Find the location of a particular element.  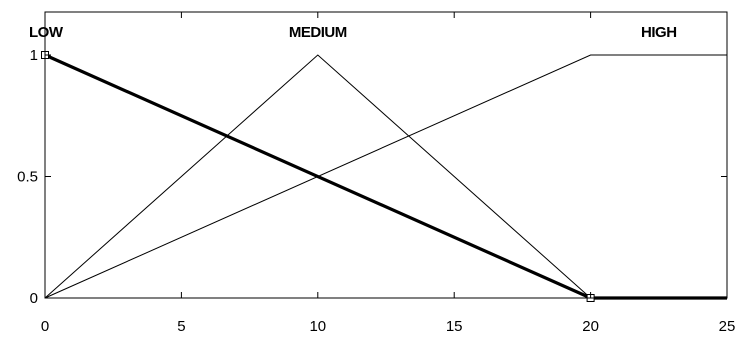

x-tick-label-4: 20 is located at coordinates (590, 326).